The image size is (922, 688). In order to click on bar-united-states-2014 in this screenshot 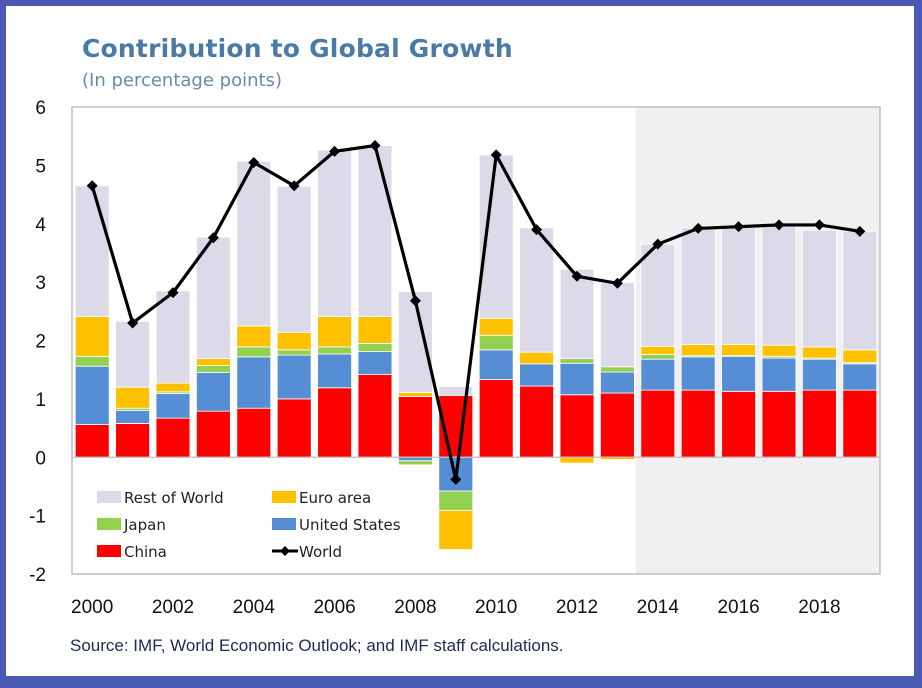, I will do `click(658, 374)`.